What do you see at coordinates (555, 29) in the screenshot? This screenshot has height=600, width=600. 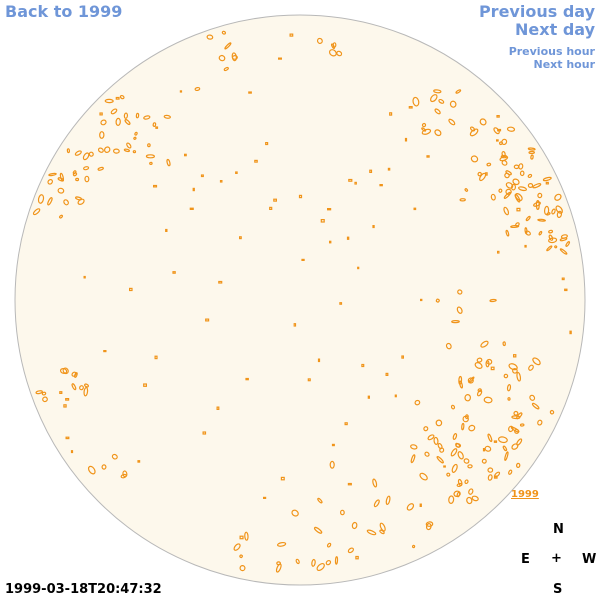 I see `next-day-link: Next day` at bounding box center [555, 29].